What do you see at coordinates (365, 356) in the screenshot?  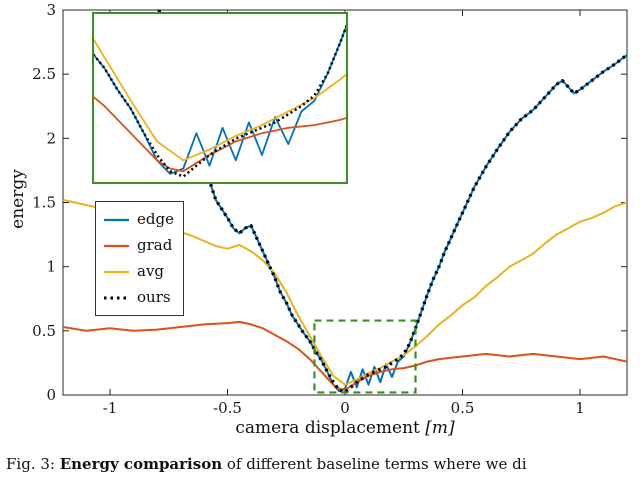 I see `zoom-region-rect` at bounding box center [365, 356].